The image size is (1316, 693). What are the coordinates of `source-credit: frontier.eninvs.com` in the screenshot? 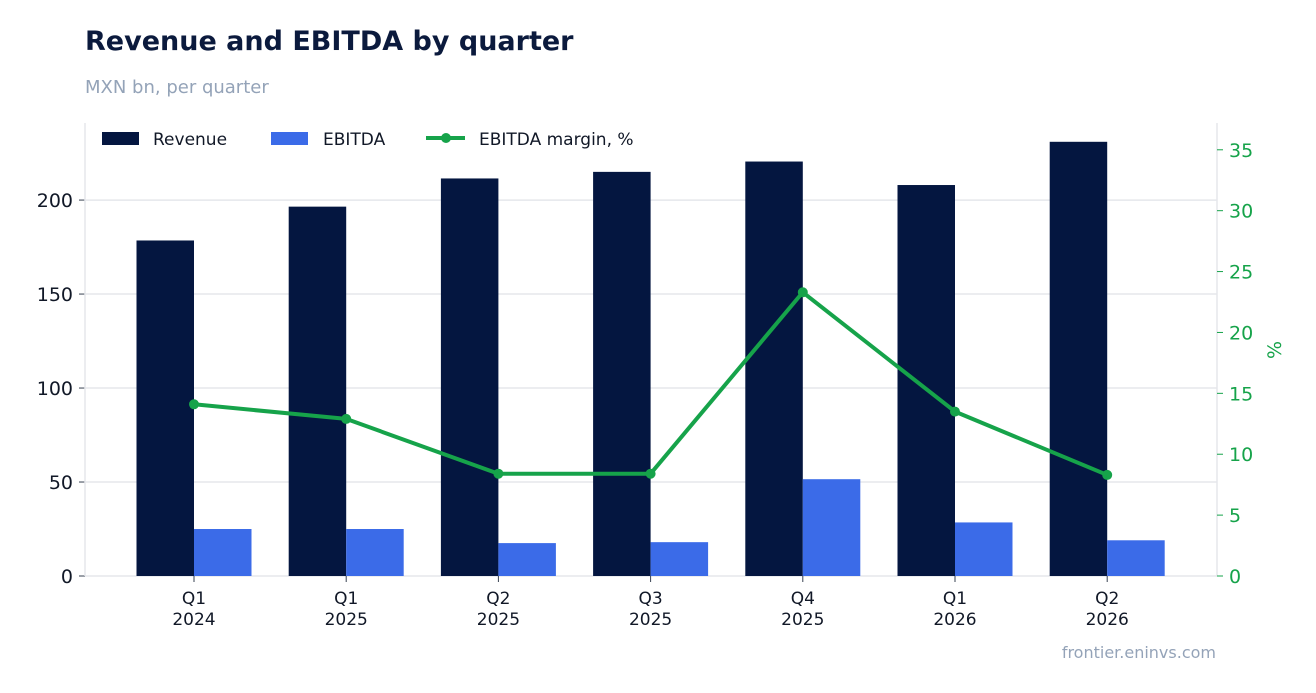 It's located at (1138, 652).